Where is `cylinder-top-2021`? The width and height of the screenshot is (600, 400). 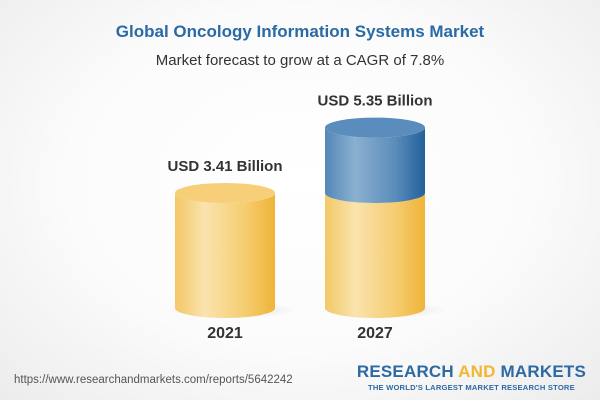 cylinder-top-2021 is located at coordinates (225, 193).